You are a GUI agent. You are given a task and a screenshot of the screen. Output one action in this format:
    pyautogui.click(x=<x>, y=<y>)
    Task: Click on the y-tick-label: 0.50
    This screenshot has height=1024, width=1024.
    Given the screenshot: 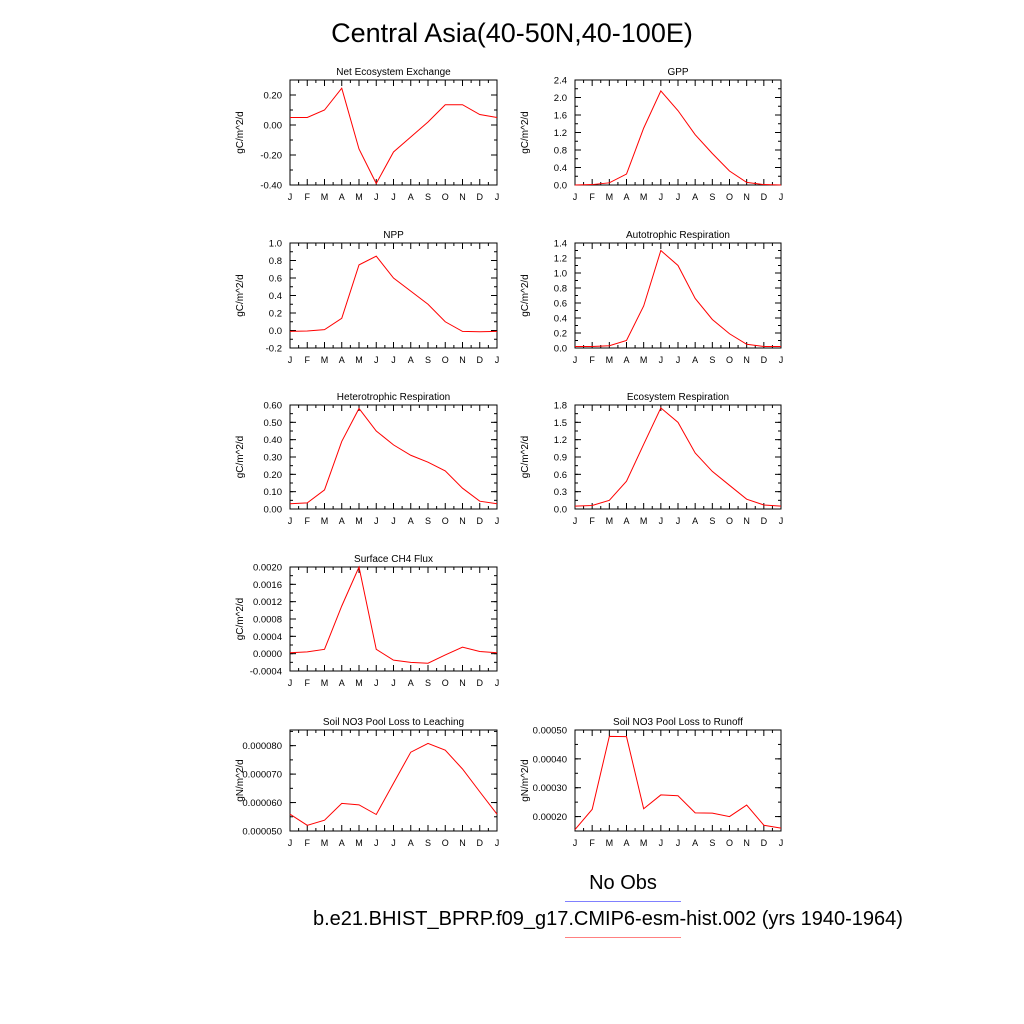 What is the action you would take?
    pyautogui.click(x=273, y=423)
    